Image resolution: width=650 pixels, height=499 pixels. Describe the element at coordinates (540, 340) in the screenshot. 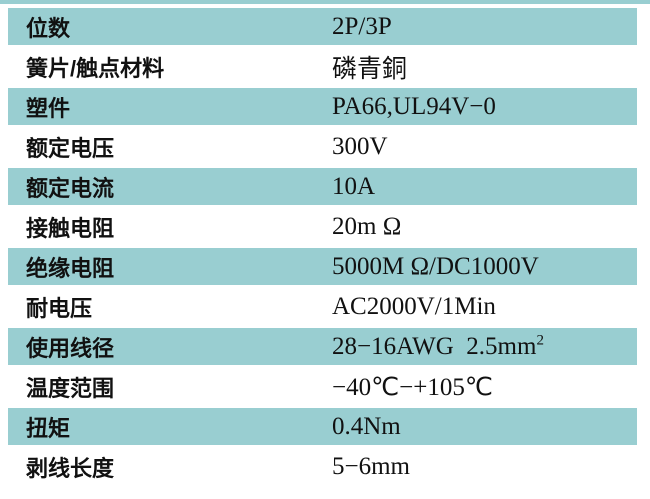

I see `spec-value-superscript: 2` at that location.